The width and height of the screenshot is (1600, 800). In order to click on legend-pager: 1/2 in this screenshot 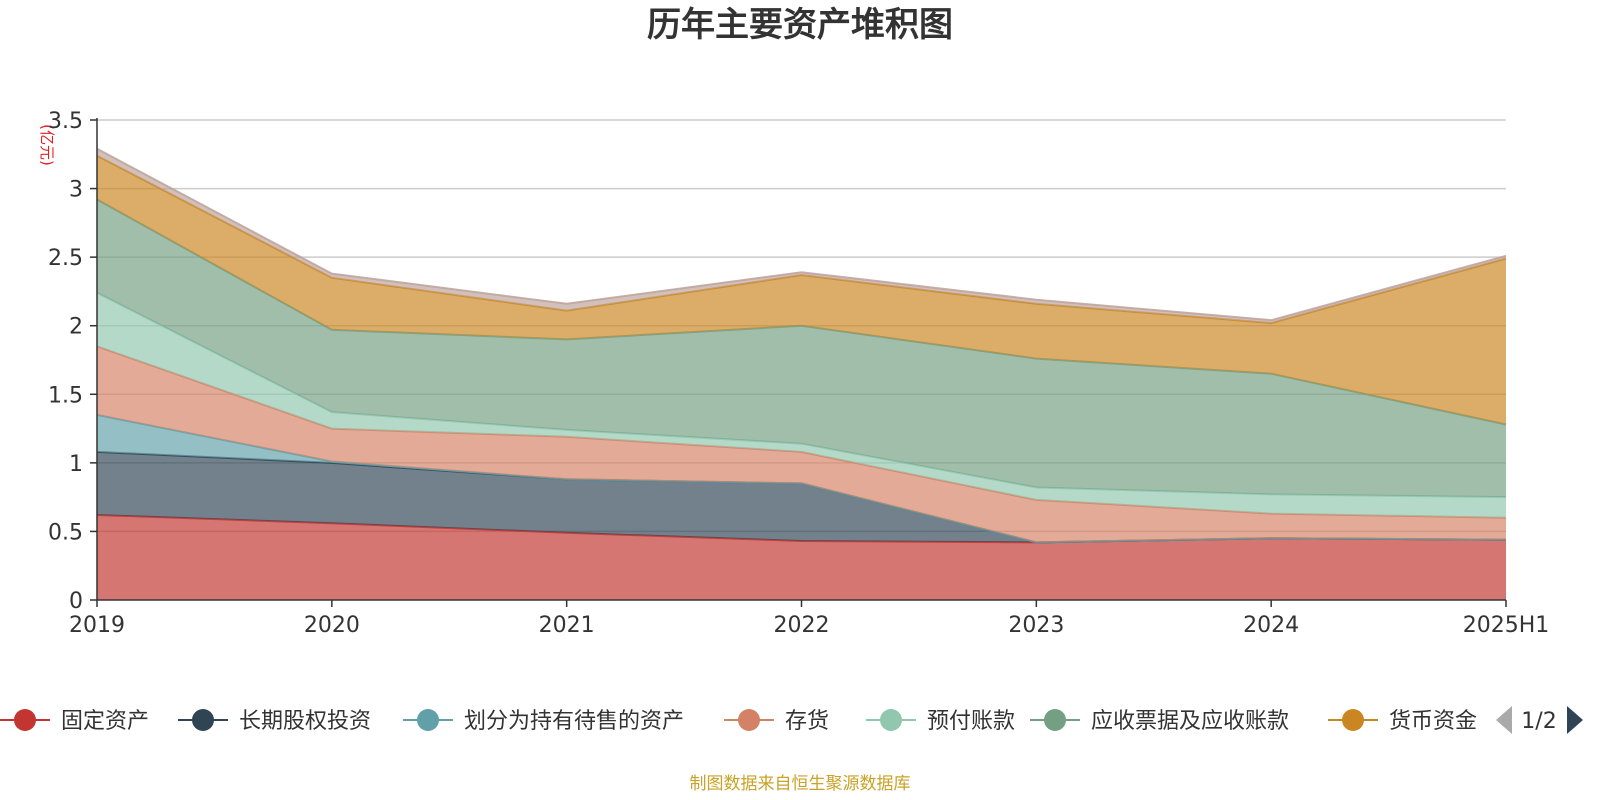, I will do `click(1539, 720)`.